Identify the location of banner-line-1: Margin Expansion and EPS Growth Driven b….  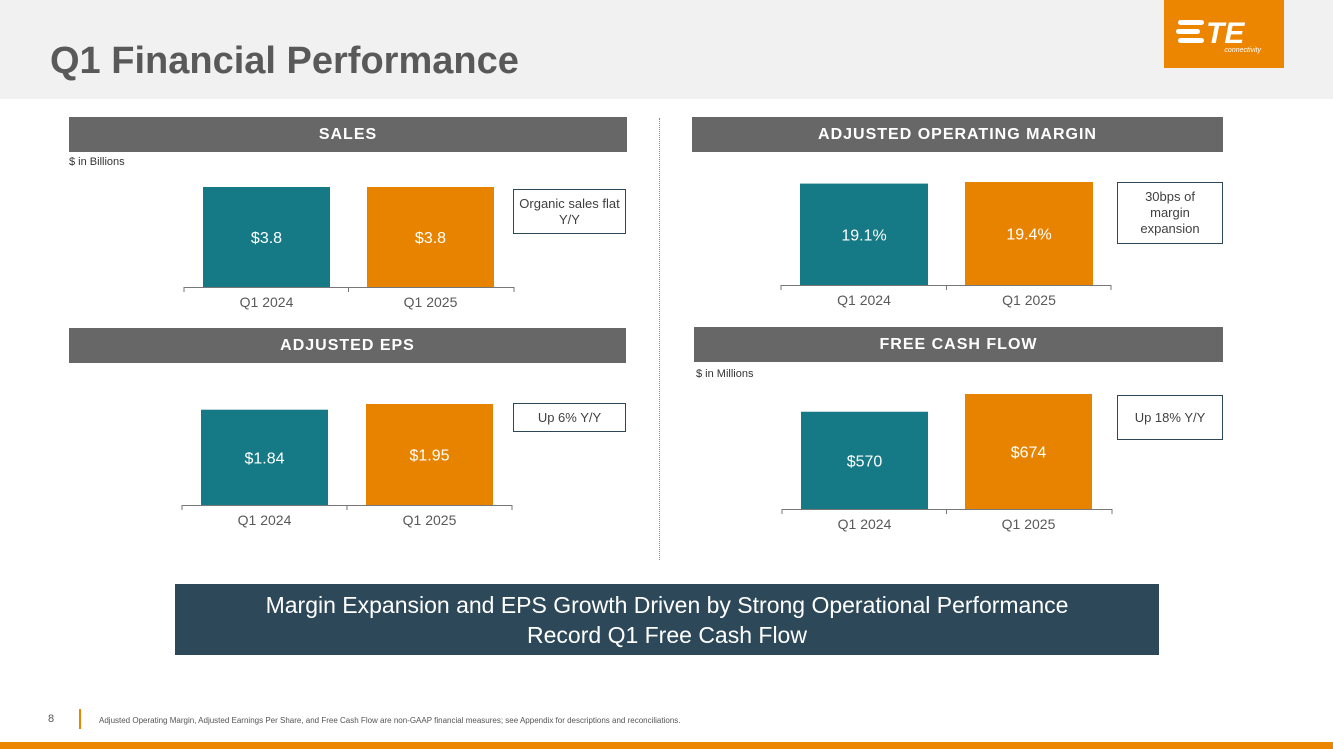
(667, 604).